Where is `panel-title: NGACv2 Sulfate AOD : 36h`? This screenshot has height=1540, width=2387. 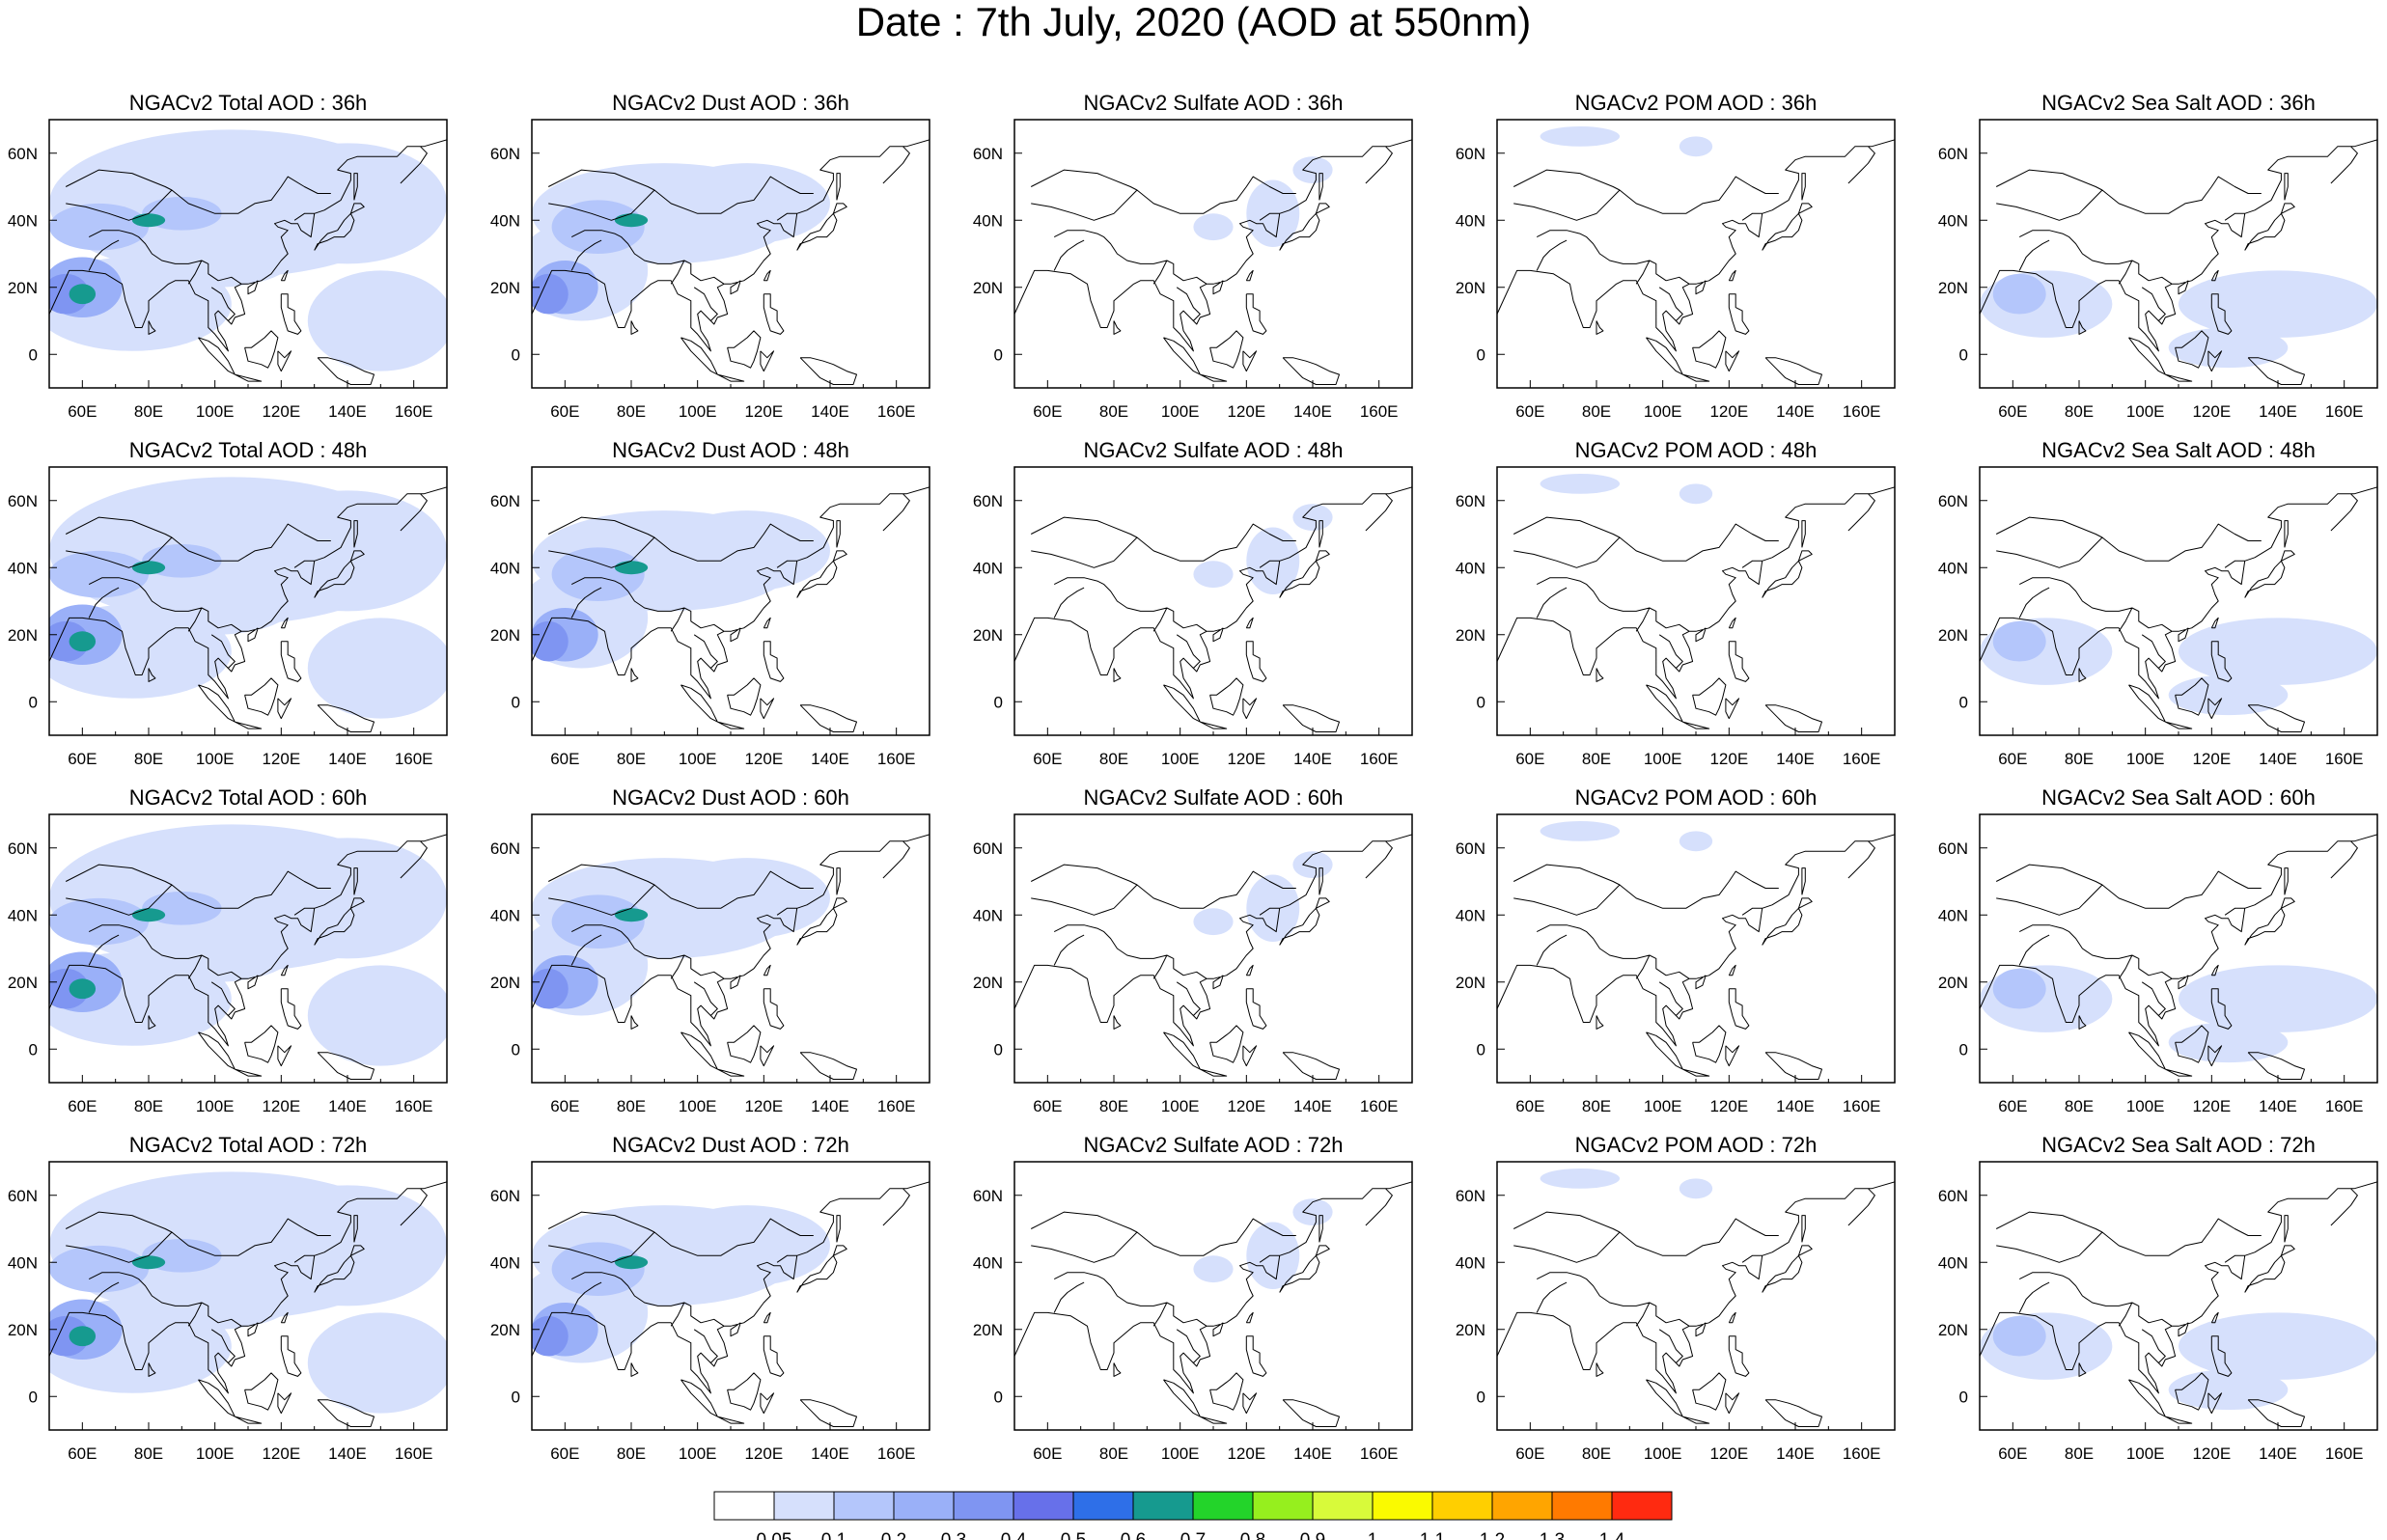 panel-title: NGACv2 Sulfate AOD : 36h is located at coordinates (1213, 103).